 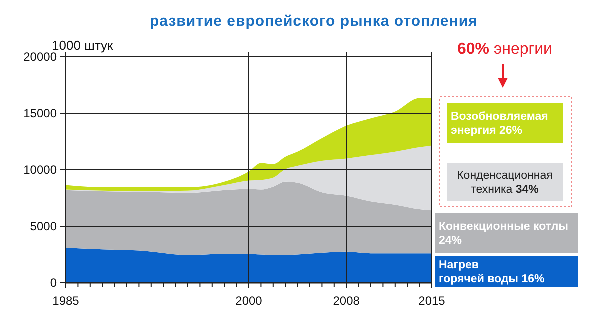 What do you see at coordinates (83, 45) in the screenshot?
I see `y-axis-title: 1000 штук` at bounding box center [83, 45].